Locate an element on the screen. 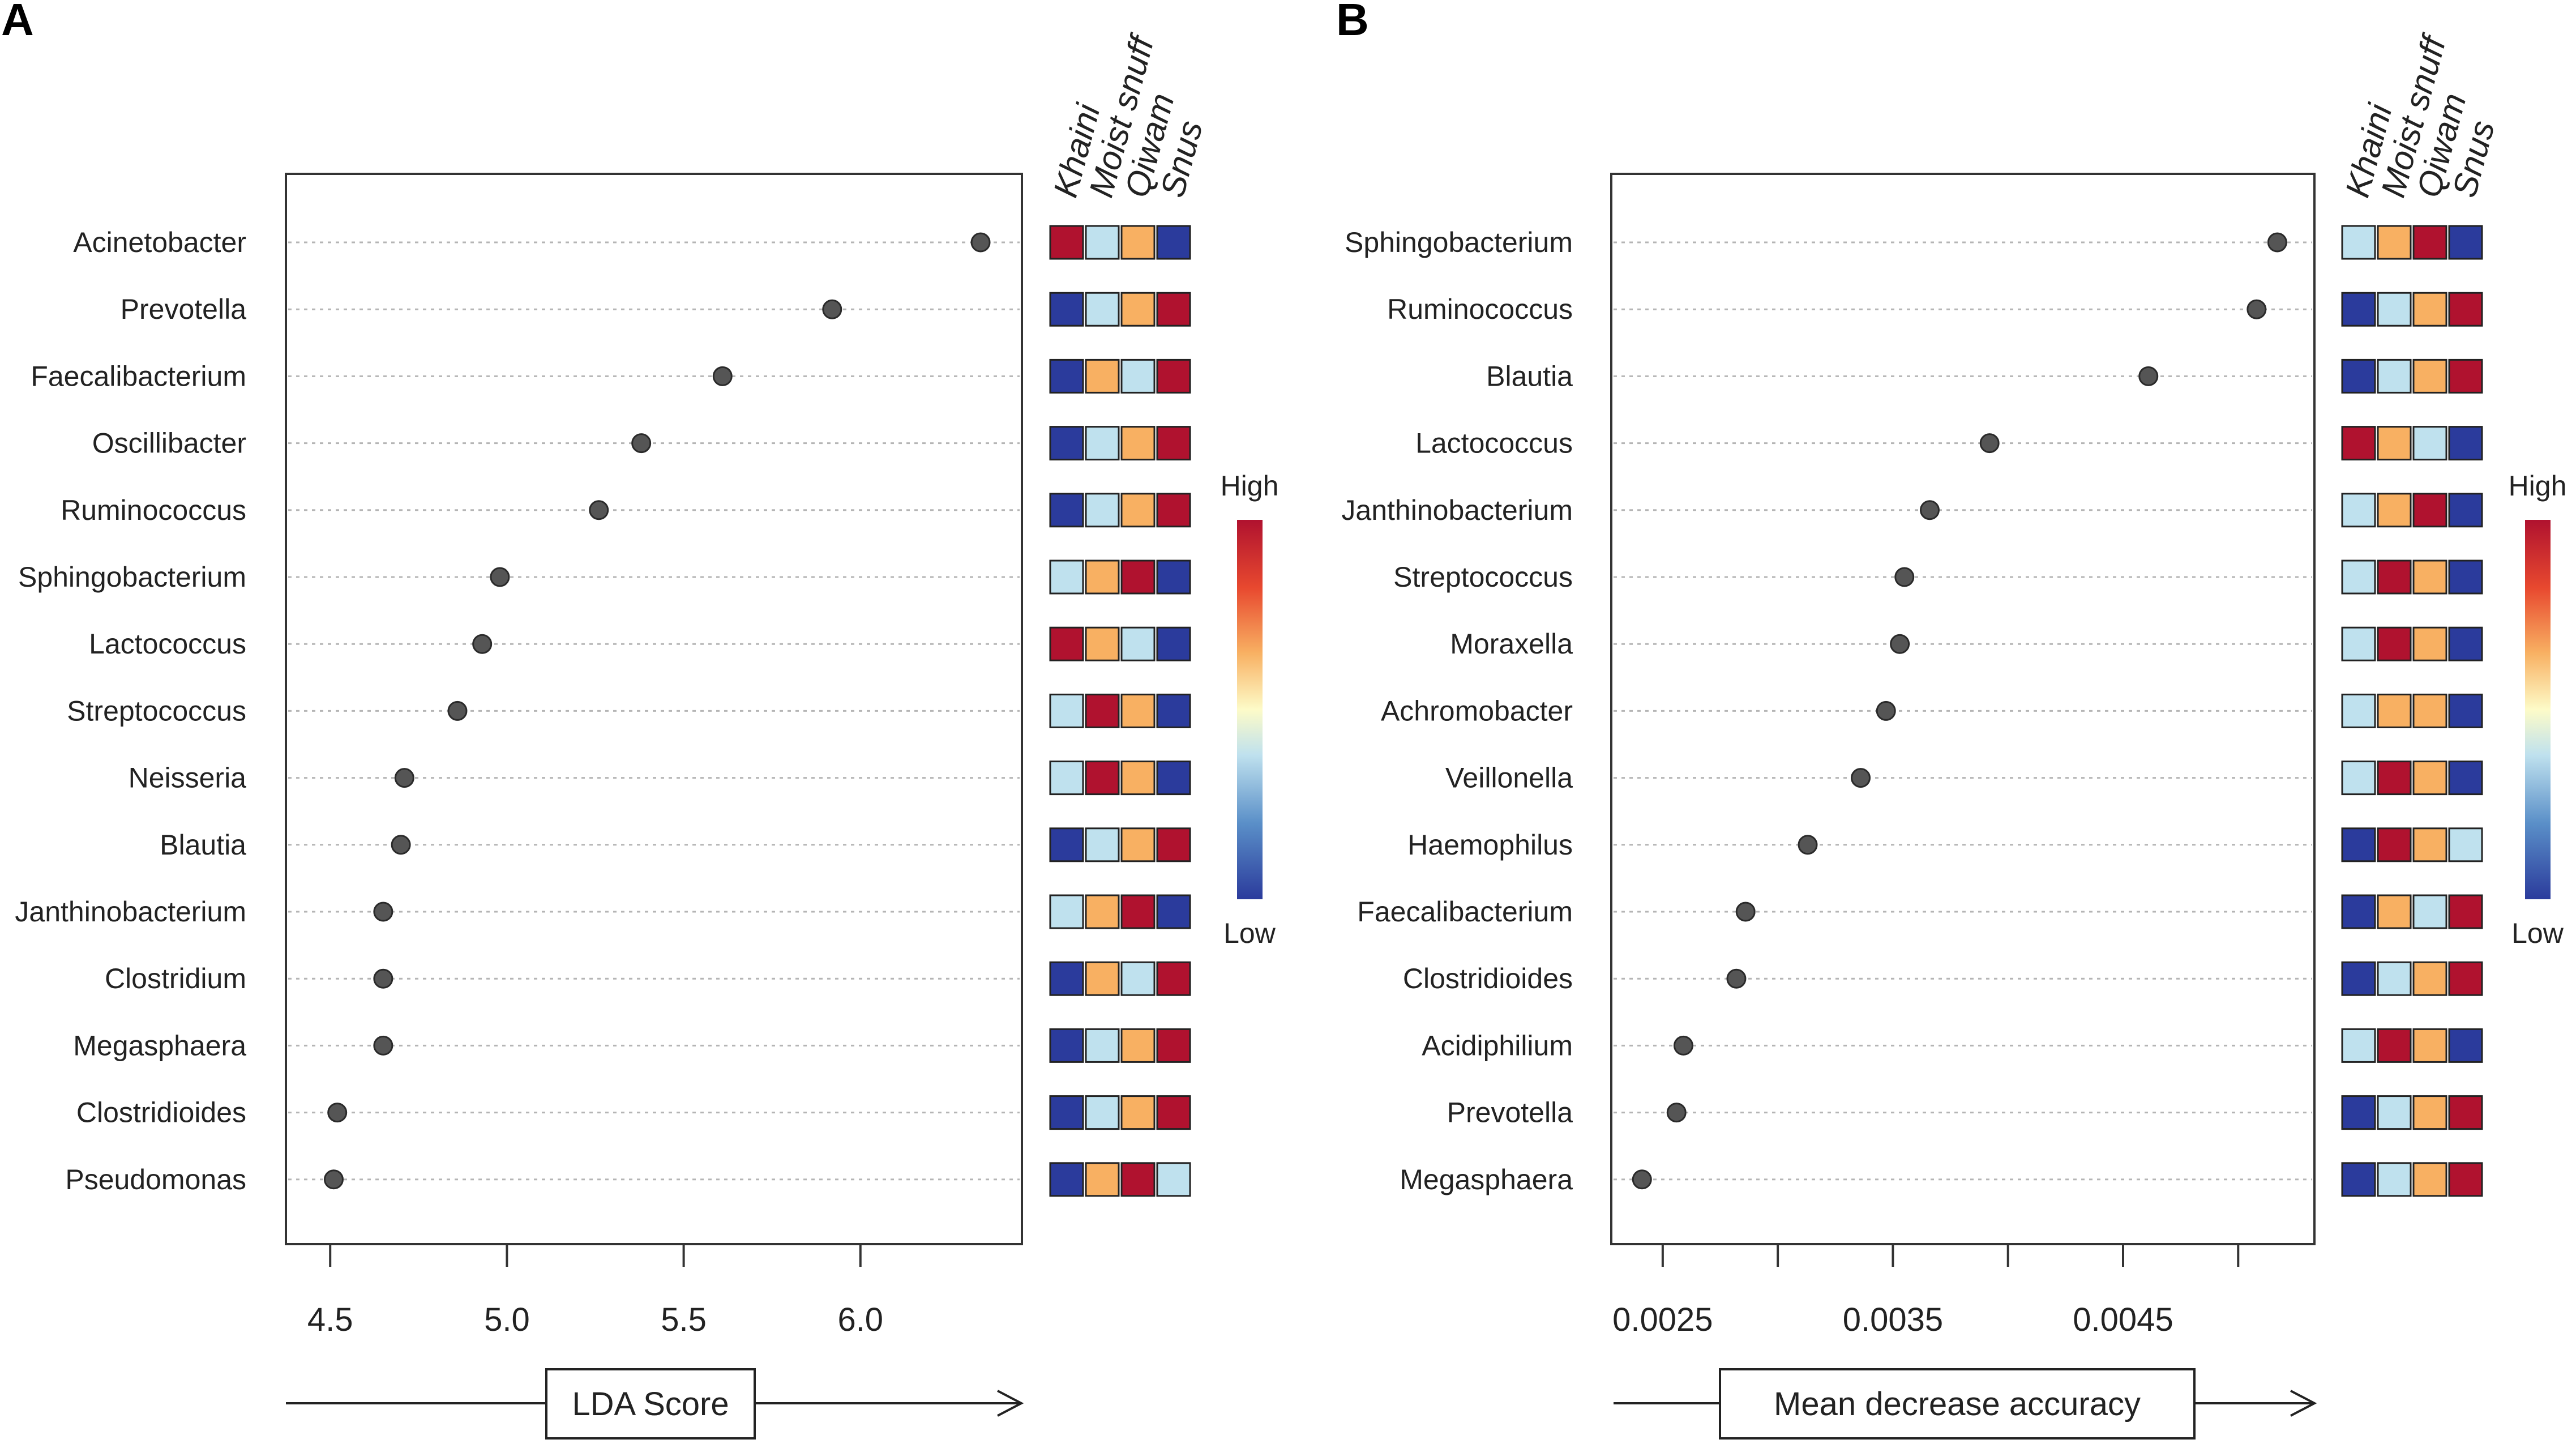 Image resolution: width=2576 pixels, height=1448 pixels. x-tick-label: 4.5 is located at coordinates (330, 1319).